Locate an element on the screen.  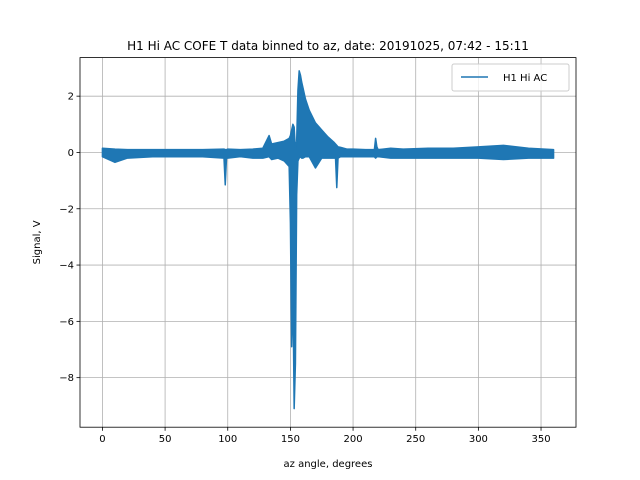
y-tick-label: −6 is located at coordinates (66, 322).